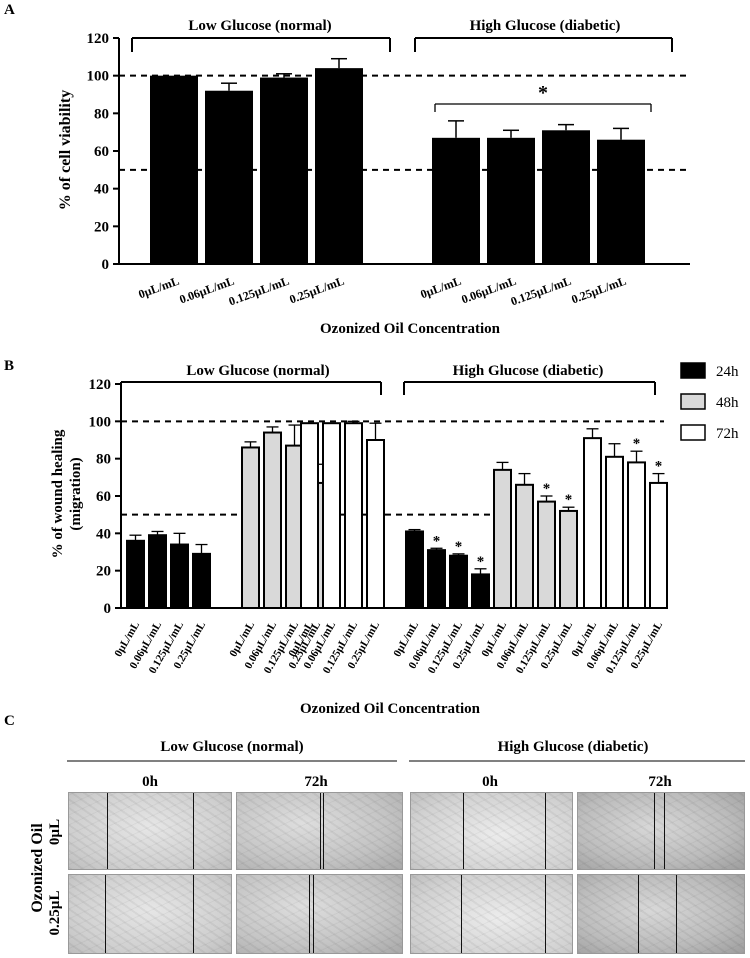 The height and width of the screenshot is (958, 750). I want to click on chart-b-group-label-high: High Glucose (diabetic), so click(528, 371).